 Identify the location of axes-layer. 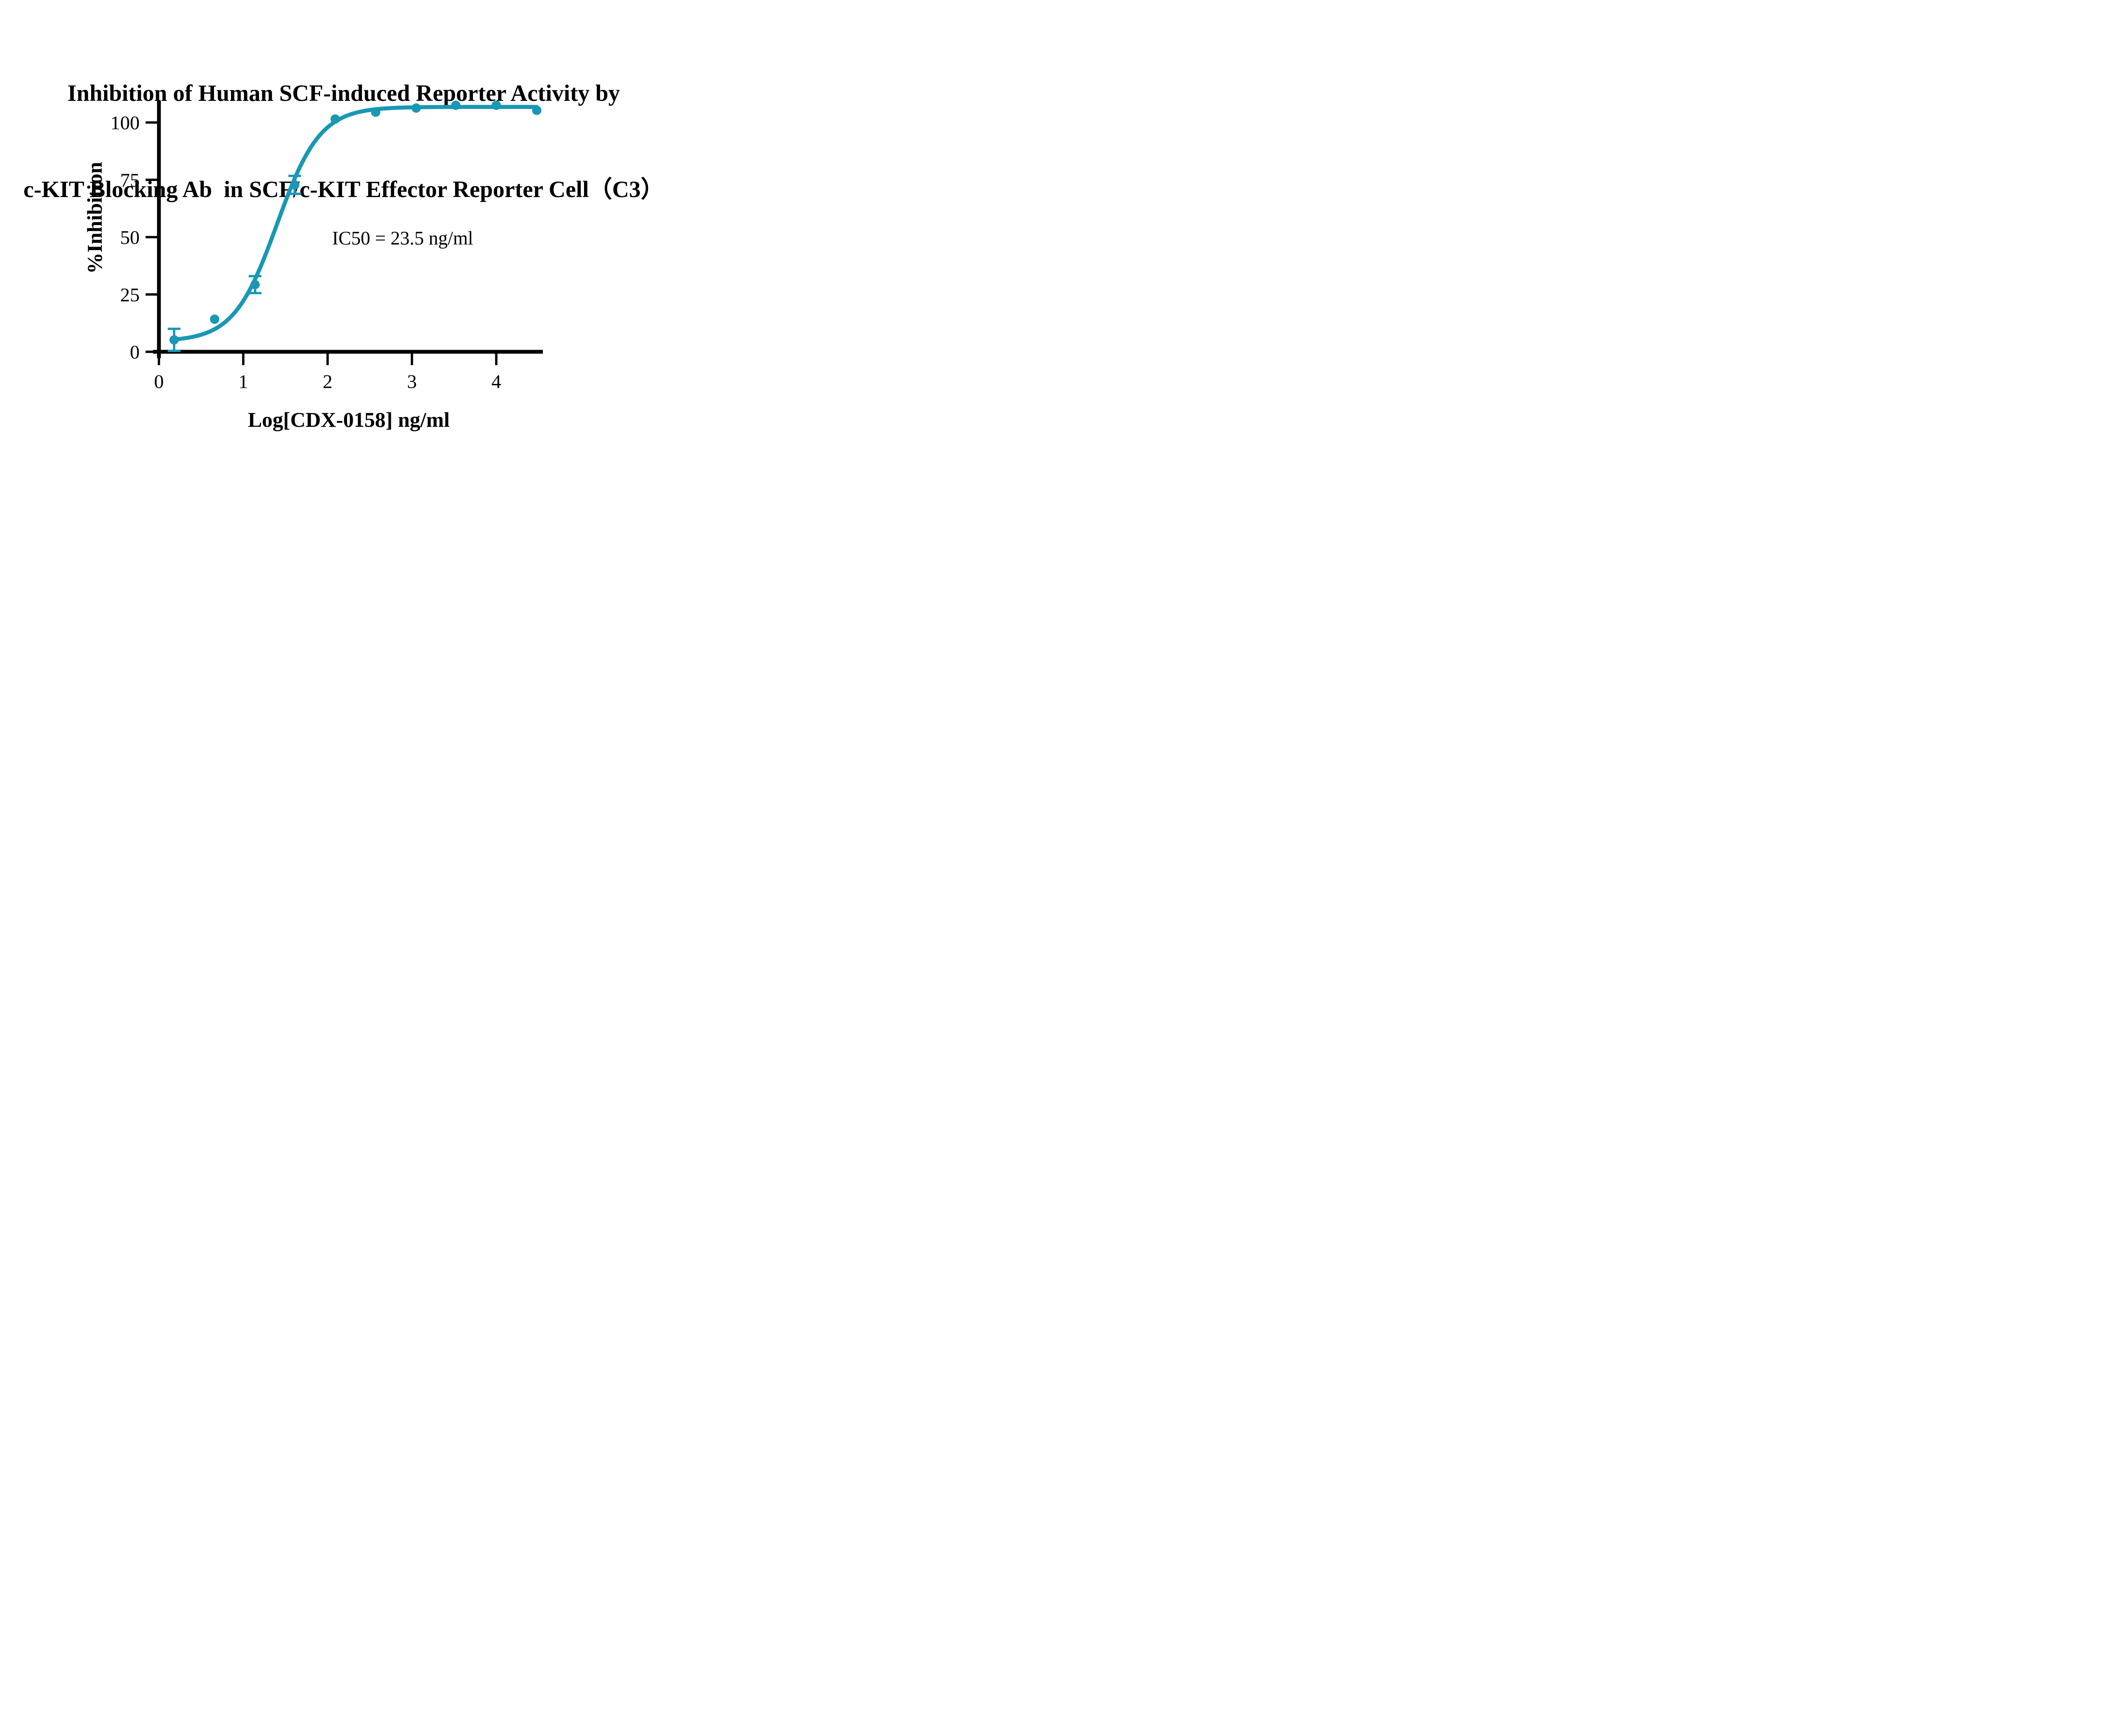
(348, 229).